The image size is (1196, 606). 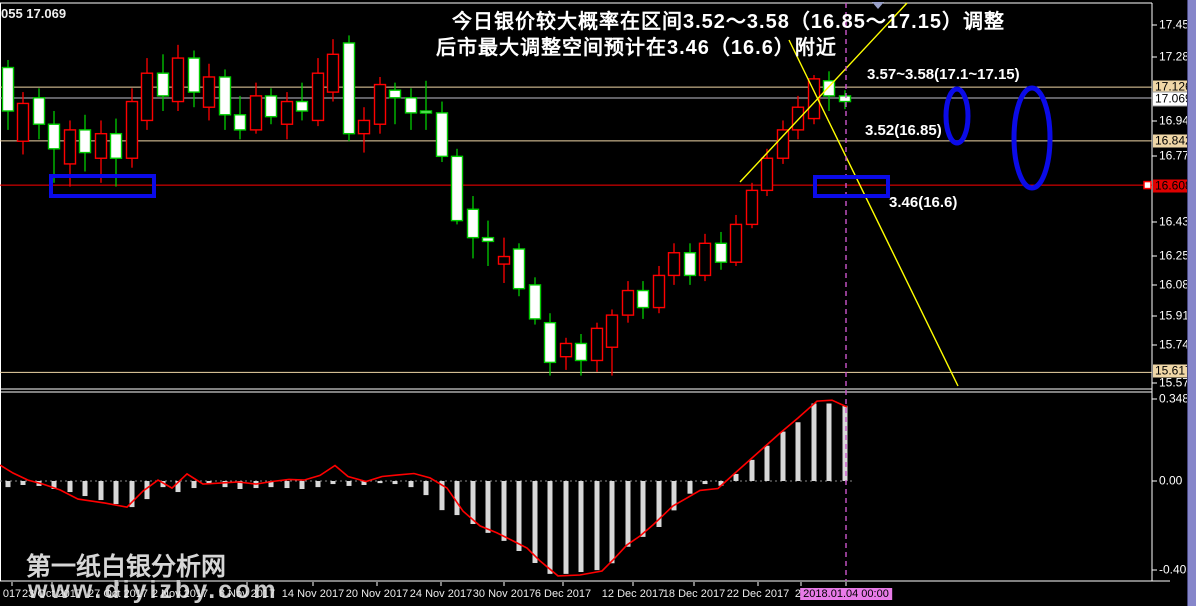 What do you see at coordinates (118, 594) in the screenshot?
I see `time-axis-label: 27 Oct 2017` at bounding box center [118, 594].